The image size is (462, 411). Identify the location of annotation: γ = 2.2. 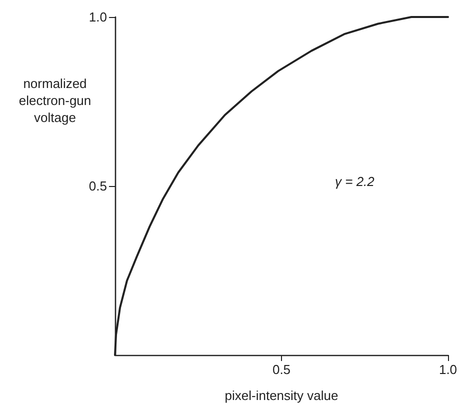
(355, 181).